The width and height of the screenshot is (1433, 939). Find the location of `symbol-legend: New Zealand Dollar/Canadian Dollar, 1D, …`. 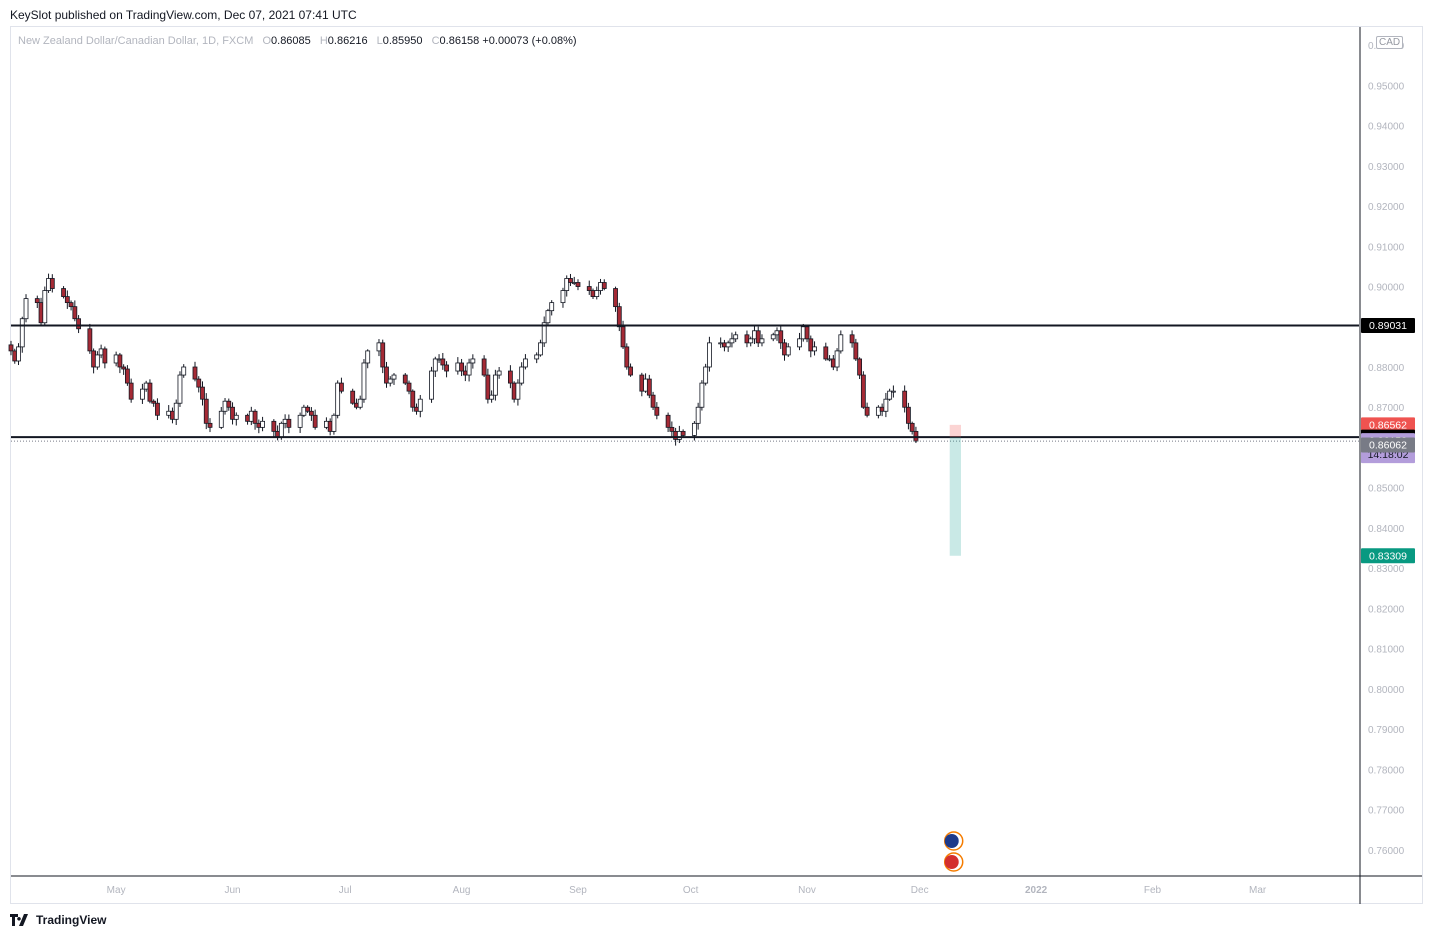

symbol-legend: New Zealand Dollar/Canadian Dollar, 1D, … is located at coordinates (297, 41).